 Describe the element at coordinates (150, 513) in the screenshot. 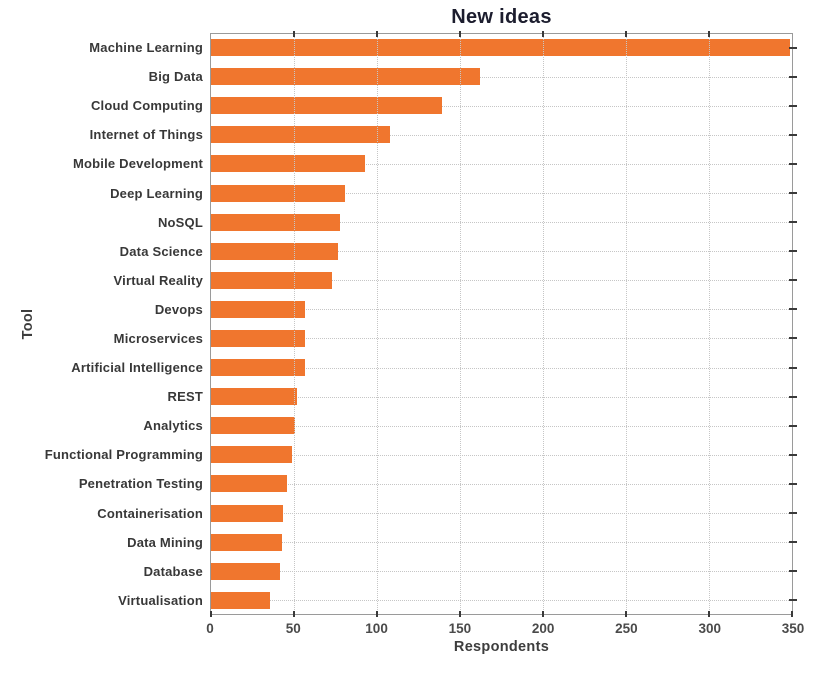

I see `category-label: Containerisation` at that location.